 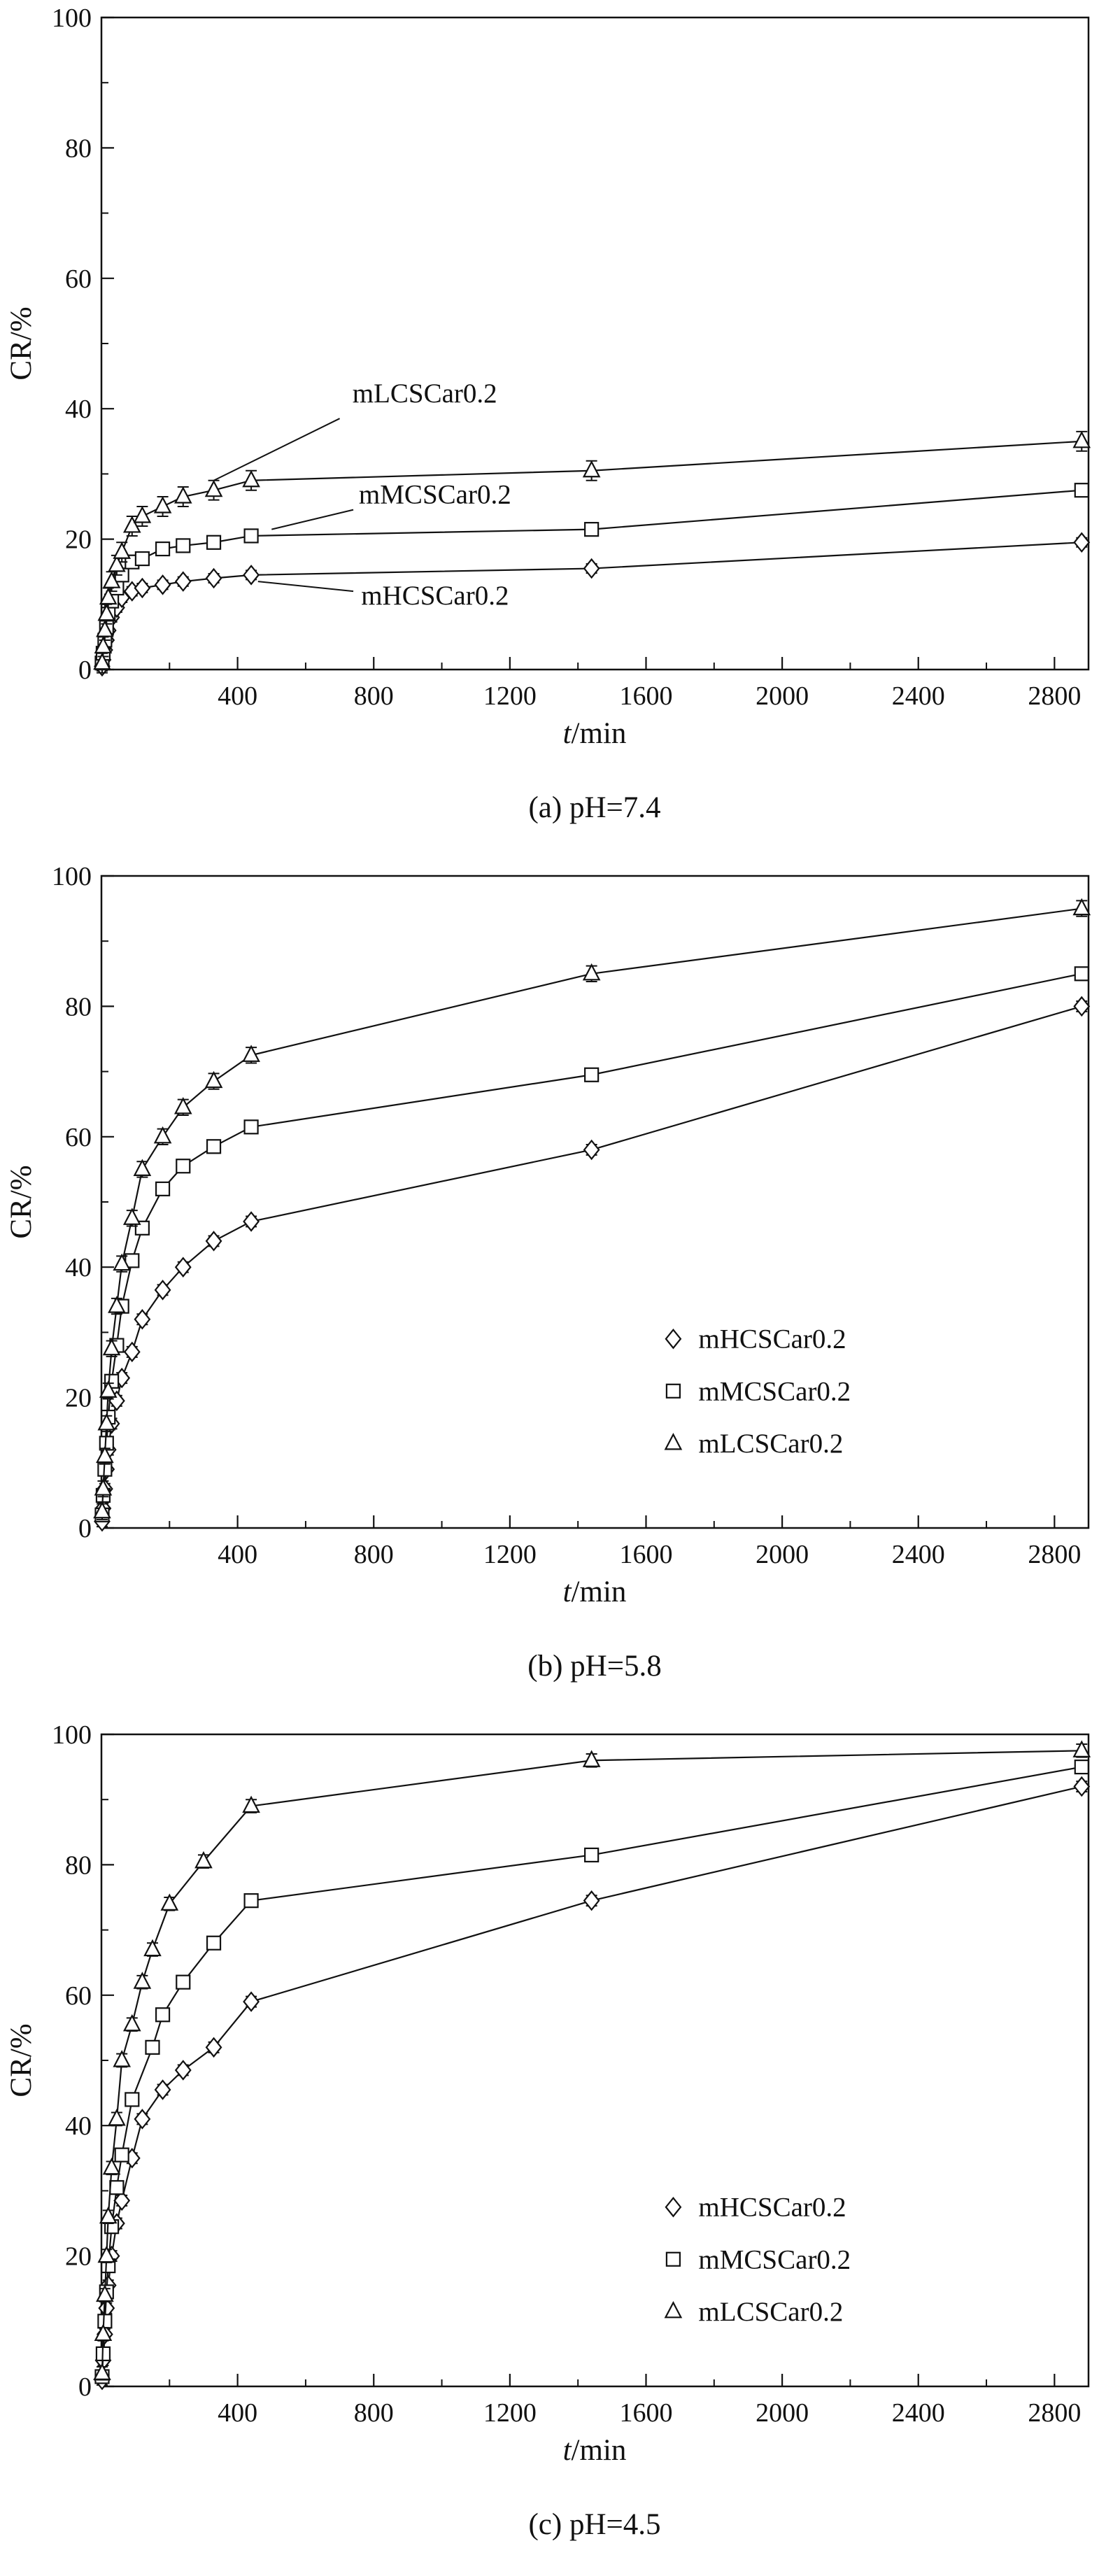 I want to click on x-tick-label: 1600, so click(x=645, y=696).